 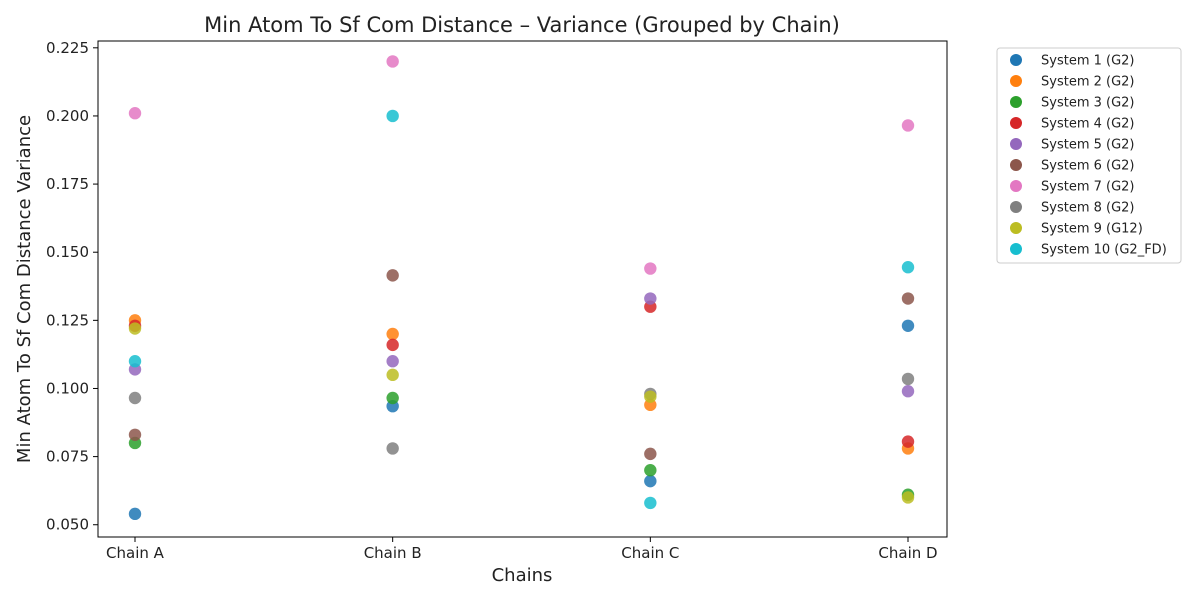 What do you see at coordinates (67, 525) in the screenshot?
I see `y-tick-label: 0.050` at bounding box center [67, 525].